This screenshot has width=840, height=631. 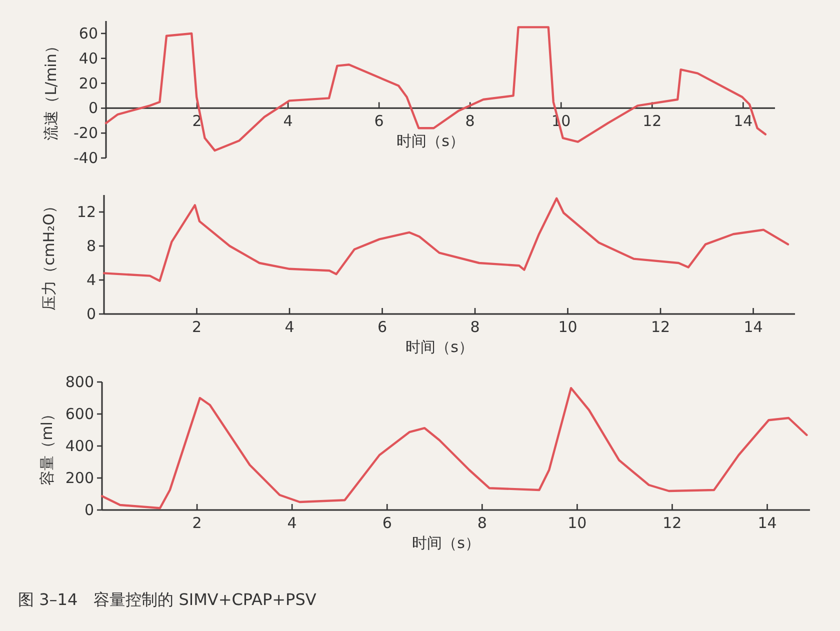 I want to click on y-tick-label: 200, so click(x=79, y=478).